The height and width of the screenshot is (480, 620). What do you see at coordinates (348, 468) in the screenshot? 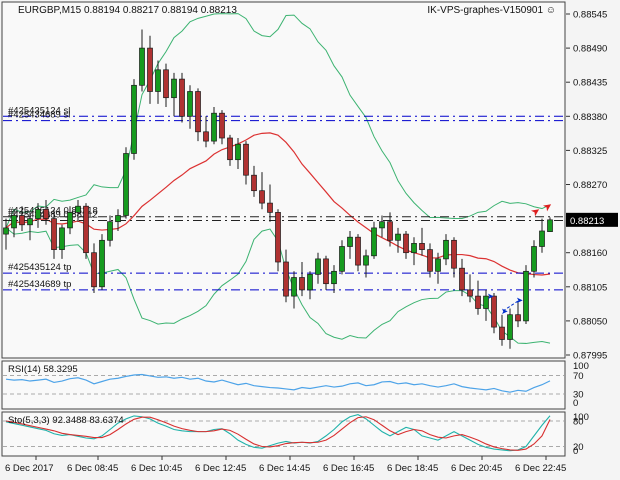
I see `time-tick-label: 6 Dec 16:45` at bounding box center [348, 468].